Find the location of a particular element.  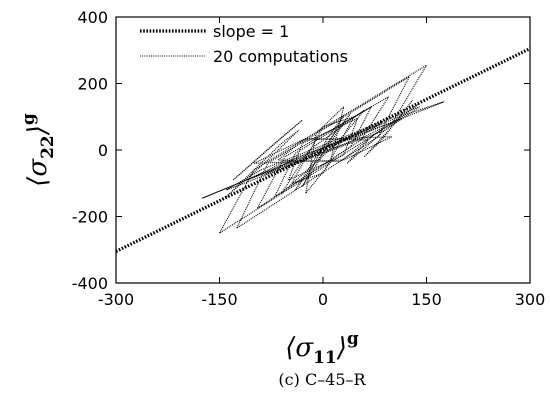

x-tick-label: -150 is located at coordinates (219, 299).